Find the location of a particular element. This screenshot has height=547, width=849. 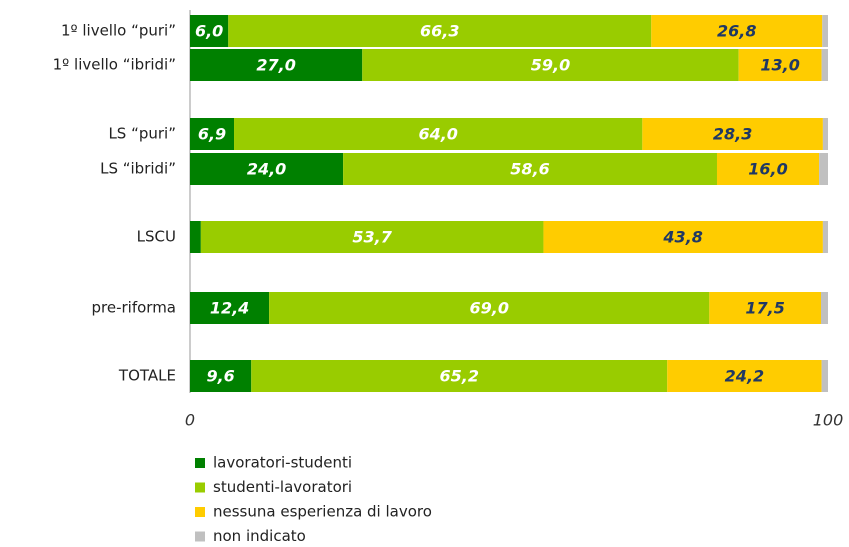

value-label: 9,6 is located at coordinates (220, 376).